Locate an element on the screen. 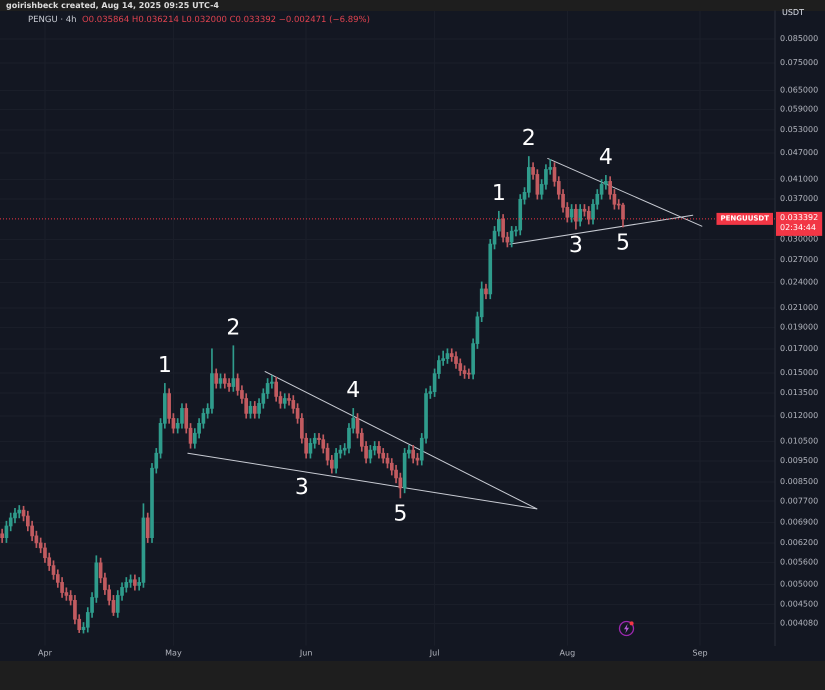 This screenshot has height=690, width=825. y-tick-label: 0.009500 is located at coordinates (799, 460).